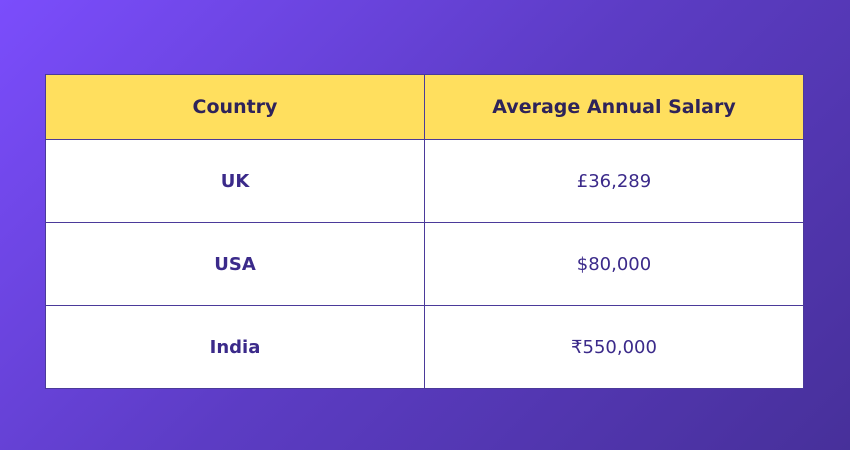 The height and width of the screenshot is (450, 850). I want to click on country-cell: USA, so click(235, 264).